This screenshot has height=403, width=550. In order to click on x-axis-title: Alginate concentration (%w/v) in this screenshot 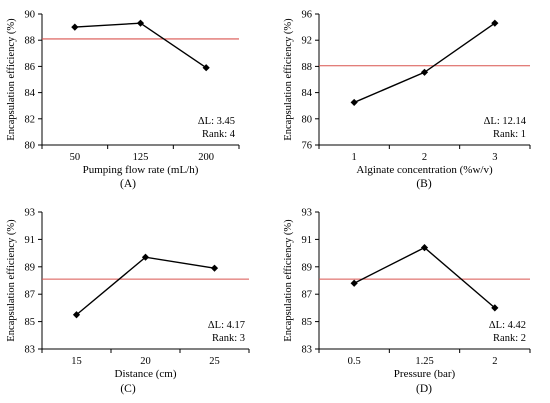, I will do `click(424, 170)`.